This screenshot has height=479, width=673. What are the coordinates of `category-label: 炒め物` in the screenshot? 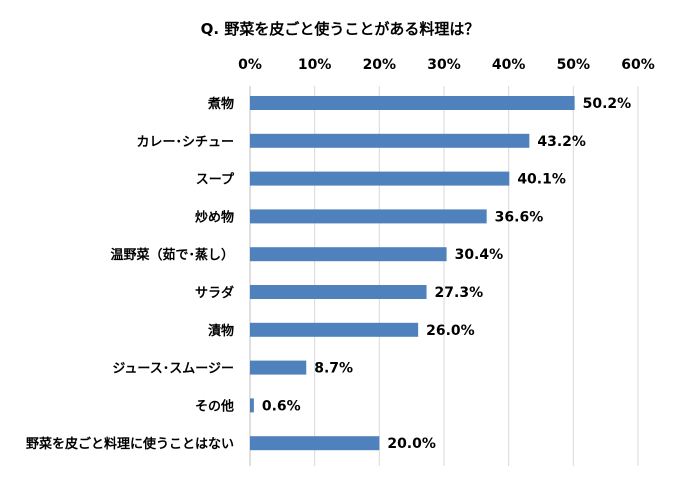 It's located at (214, 217).